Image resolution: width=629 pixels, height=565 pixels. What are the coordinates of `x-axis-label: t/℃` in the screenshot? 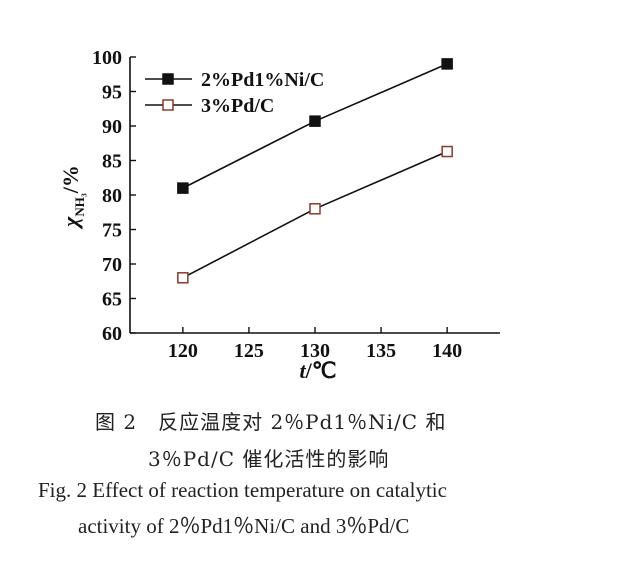 It's located at (318, 370).